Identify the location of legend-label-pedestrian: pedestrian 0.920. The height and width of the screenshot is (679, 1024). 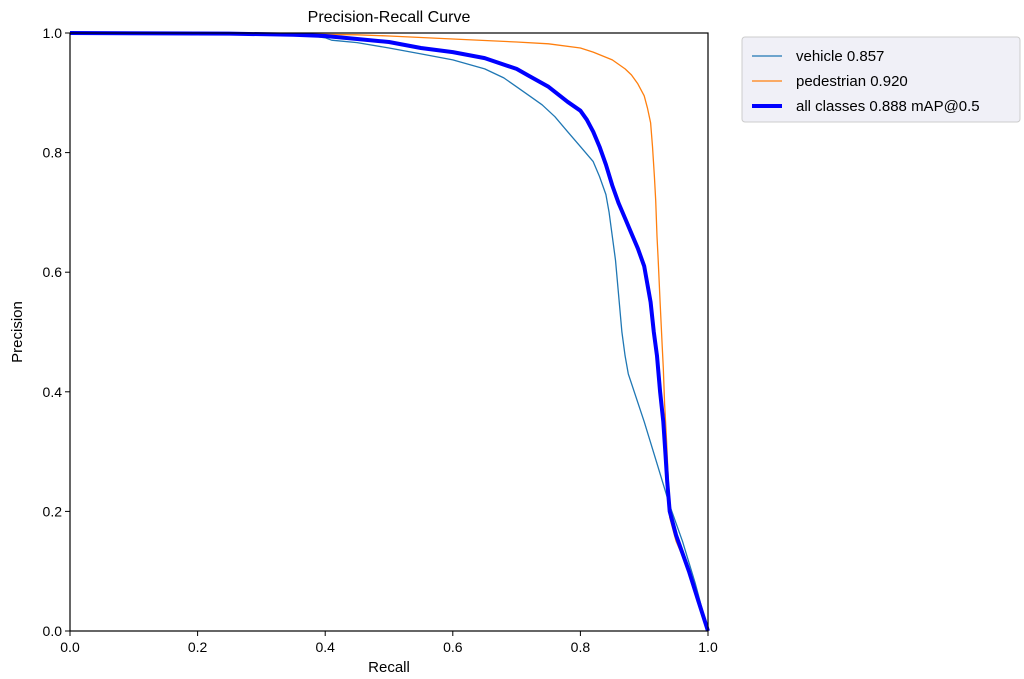
(852, 81).